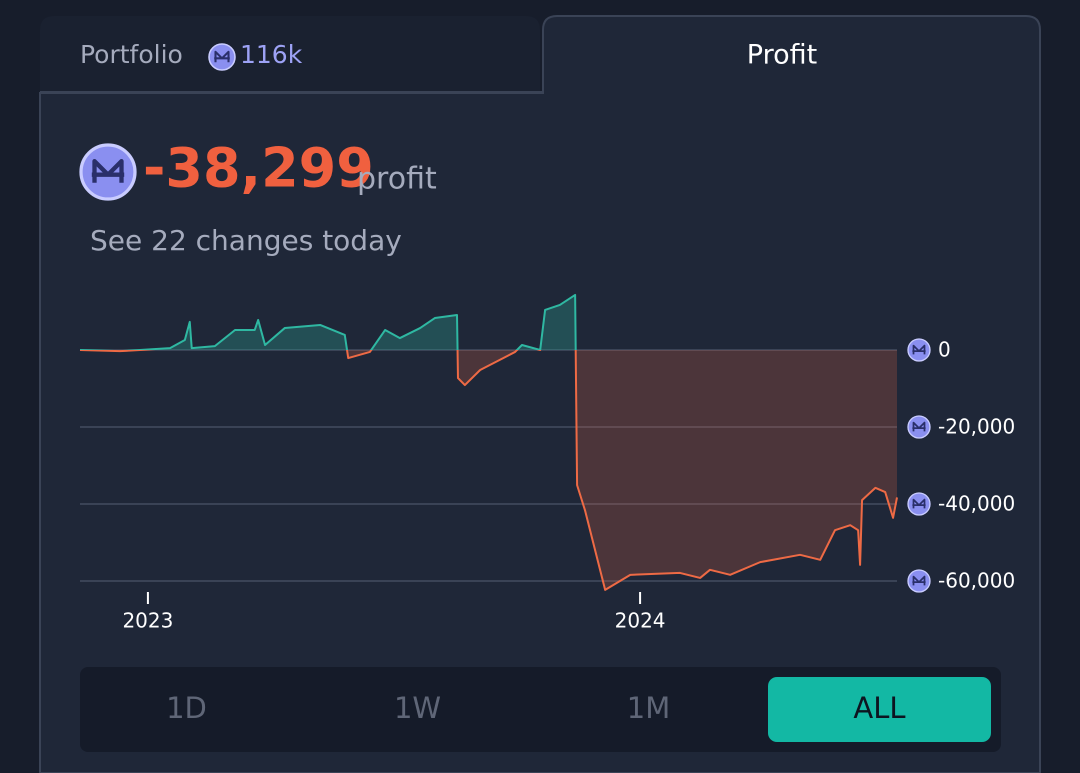  Describe the element at coordinates (131, 54) in the screenshot. I see `tab-label: Portfolio` at that location.